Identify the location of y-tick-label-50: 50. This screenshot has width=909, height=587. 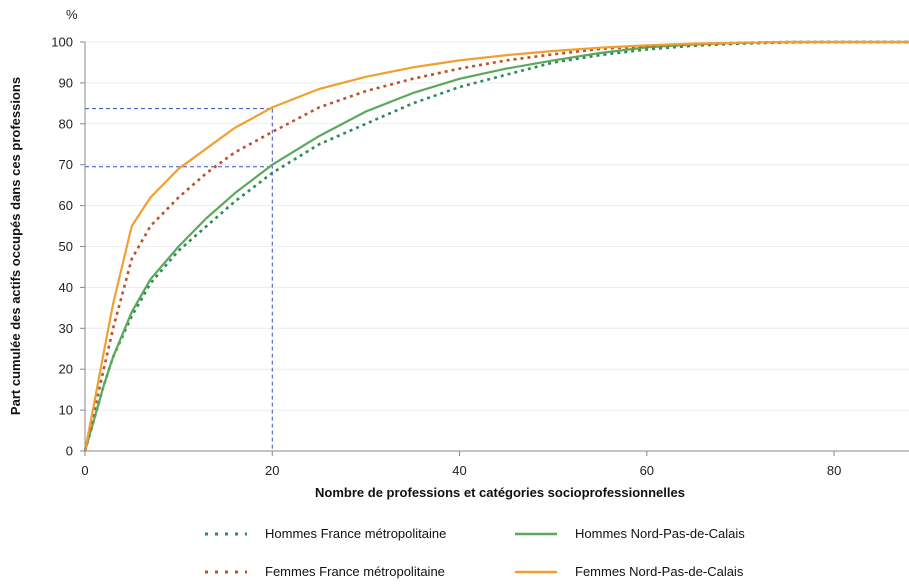
(66, 246).